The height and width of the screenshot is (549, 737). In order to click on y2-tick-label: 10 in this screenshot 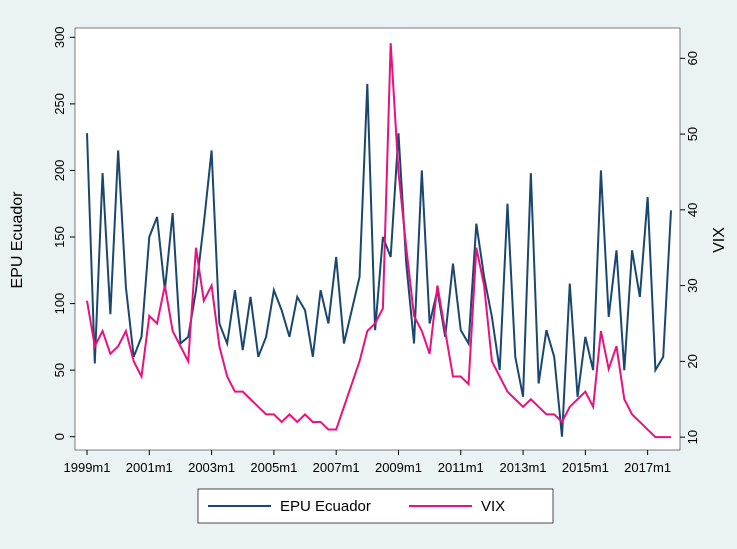, I will do `click(692, 437)`.